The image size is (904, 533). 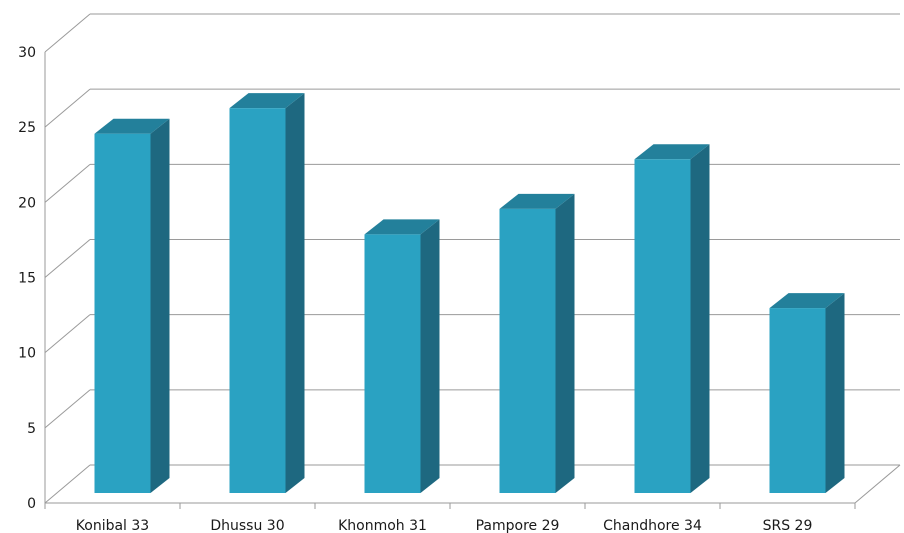 I want to click on x-tick-label: Chandhore 34, so click(x=652, y=525).